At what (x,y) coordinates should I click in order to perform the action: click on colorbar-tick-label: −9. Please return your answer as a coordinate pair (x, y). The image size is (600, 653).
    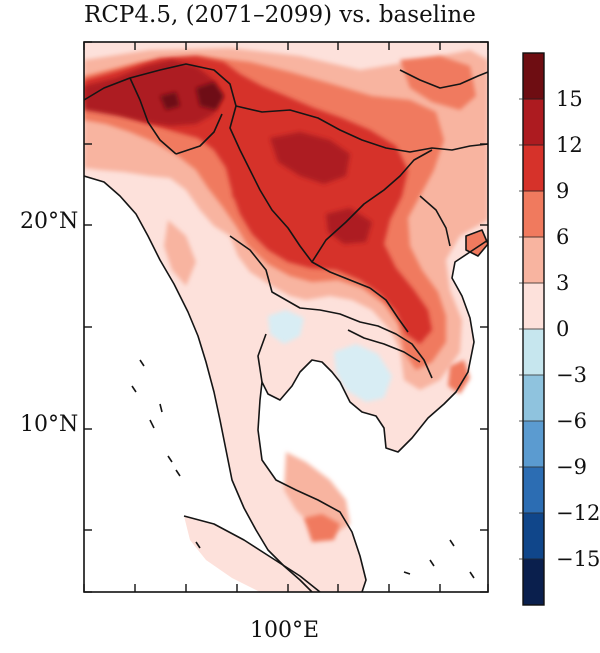
    Looking at the image, I should click on (571, 467).